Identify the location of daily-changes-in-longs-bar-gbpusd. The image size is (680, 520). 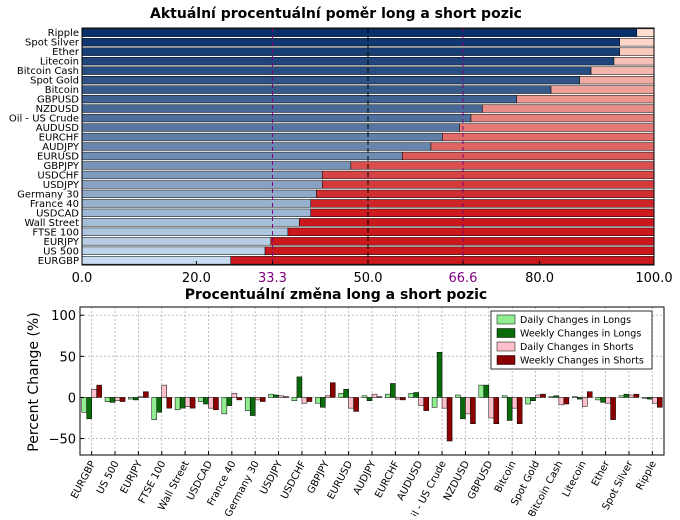
(481, 391).